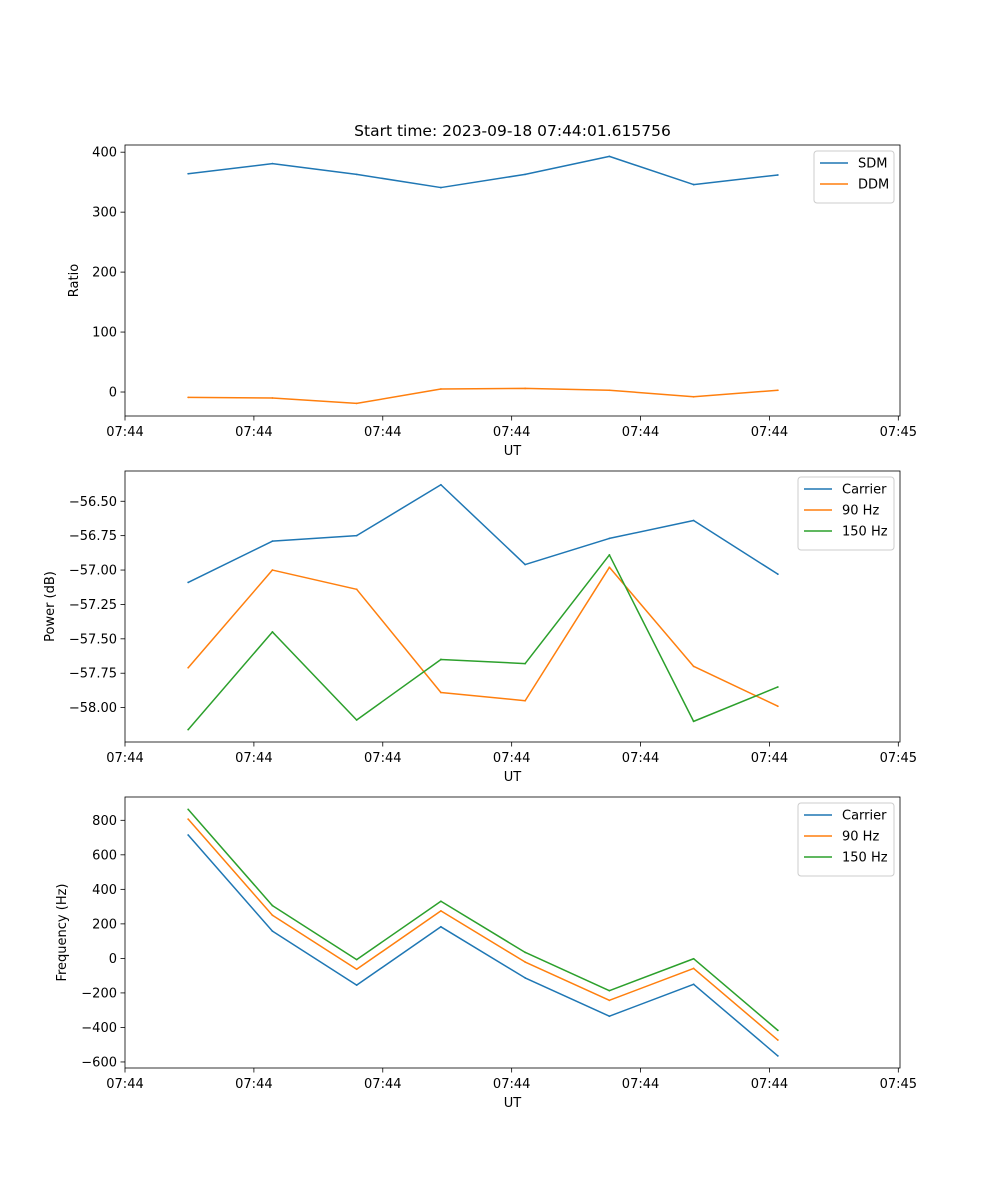 This screenshot has width=1000, height=1200. I want to click on series-line-sdm, so click(483, 172).